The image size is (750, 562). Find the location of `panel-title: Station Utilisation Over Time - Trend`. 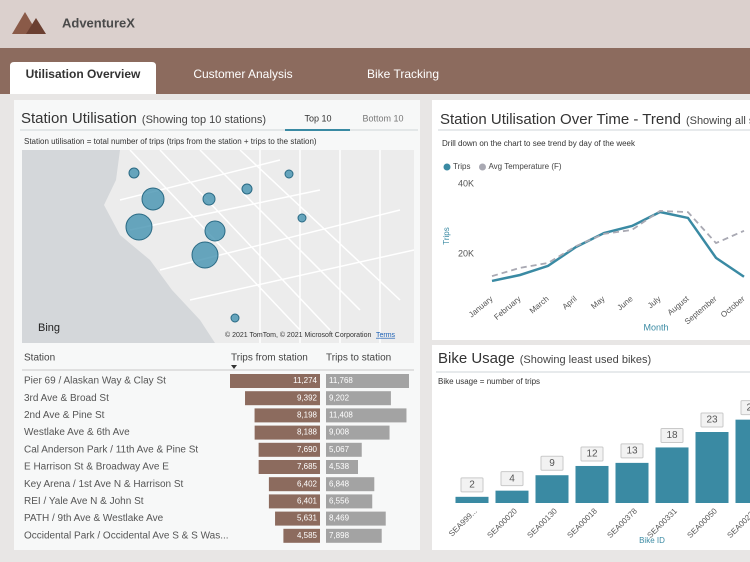

panel-title: Station Utilisation Over Time - Trend is located at coordinates (560, 119).